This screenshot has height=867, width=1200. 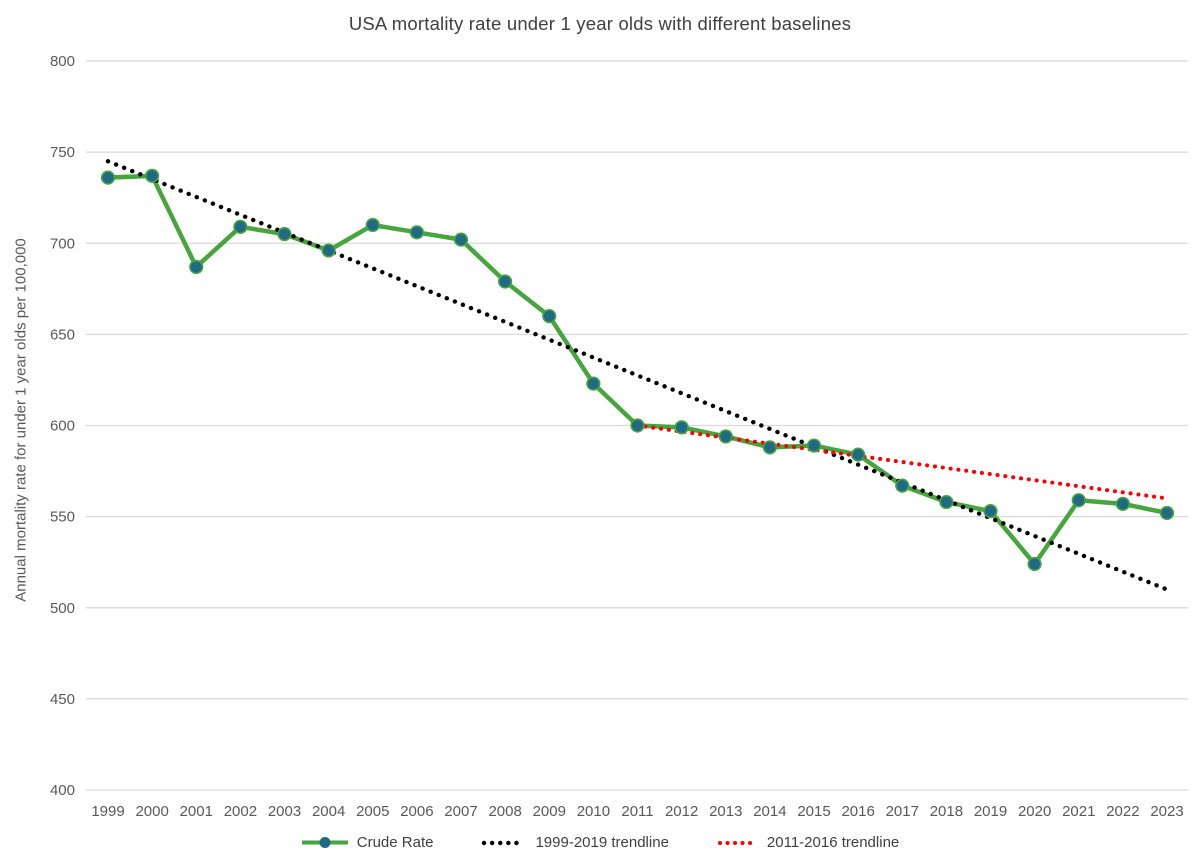 What do you see at coordinates (858, 454) in the screenshot?
I see `data-point-2016` at bounding box center [858, 454].